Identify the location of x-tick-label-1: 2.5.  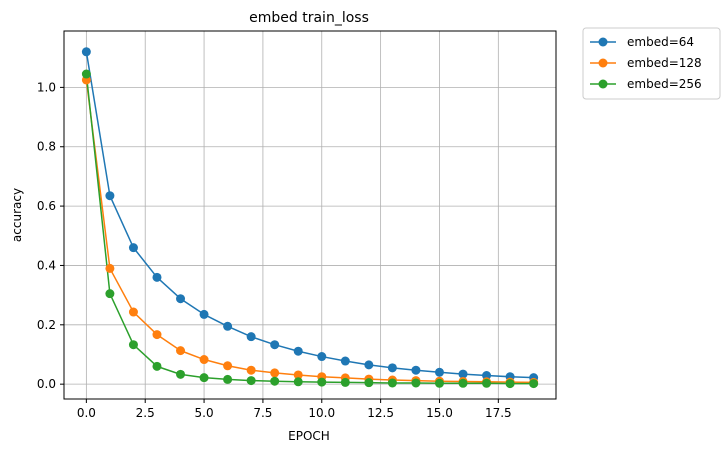
(145, 413).